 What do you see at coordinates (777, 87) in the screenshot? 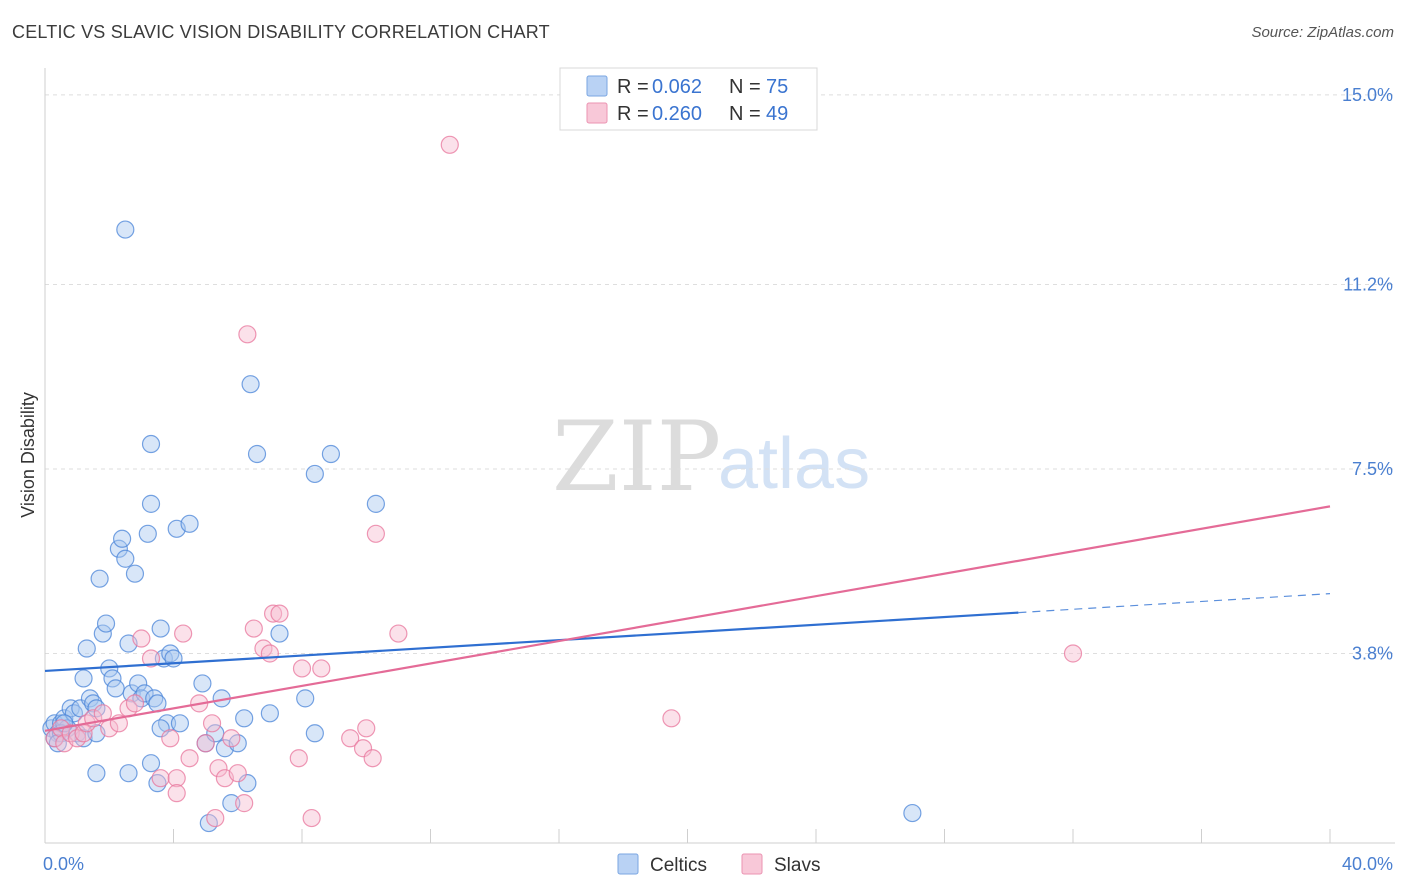
I see `legend-n-value-celtics: 75` at bounding box center [777, 87].